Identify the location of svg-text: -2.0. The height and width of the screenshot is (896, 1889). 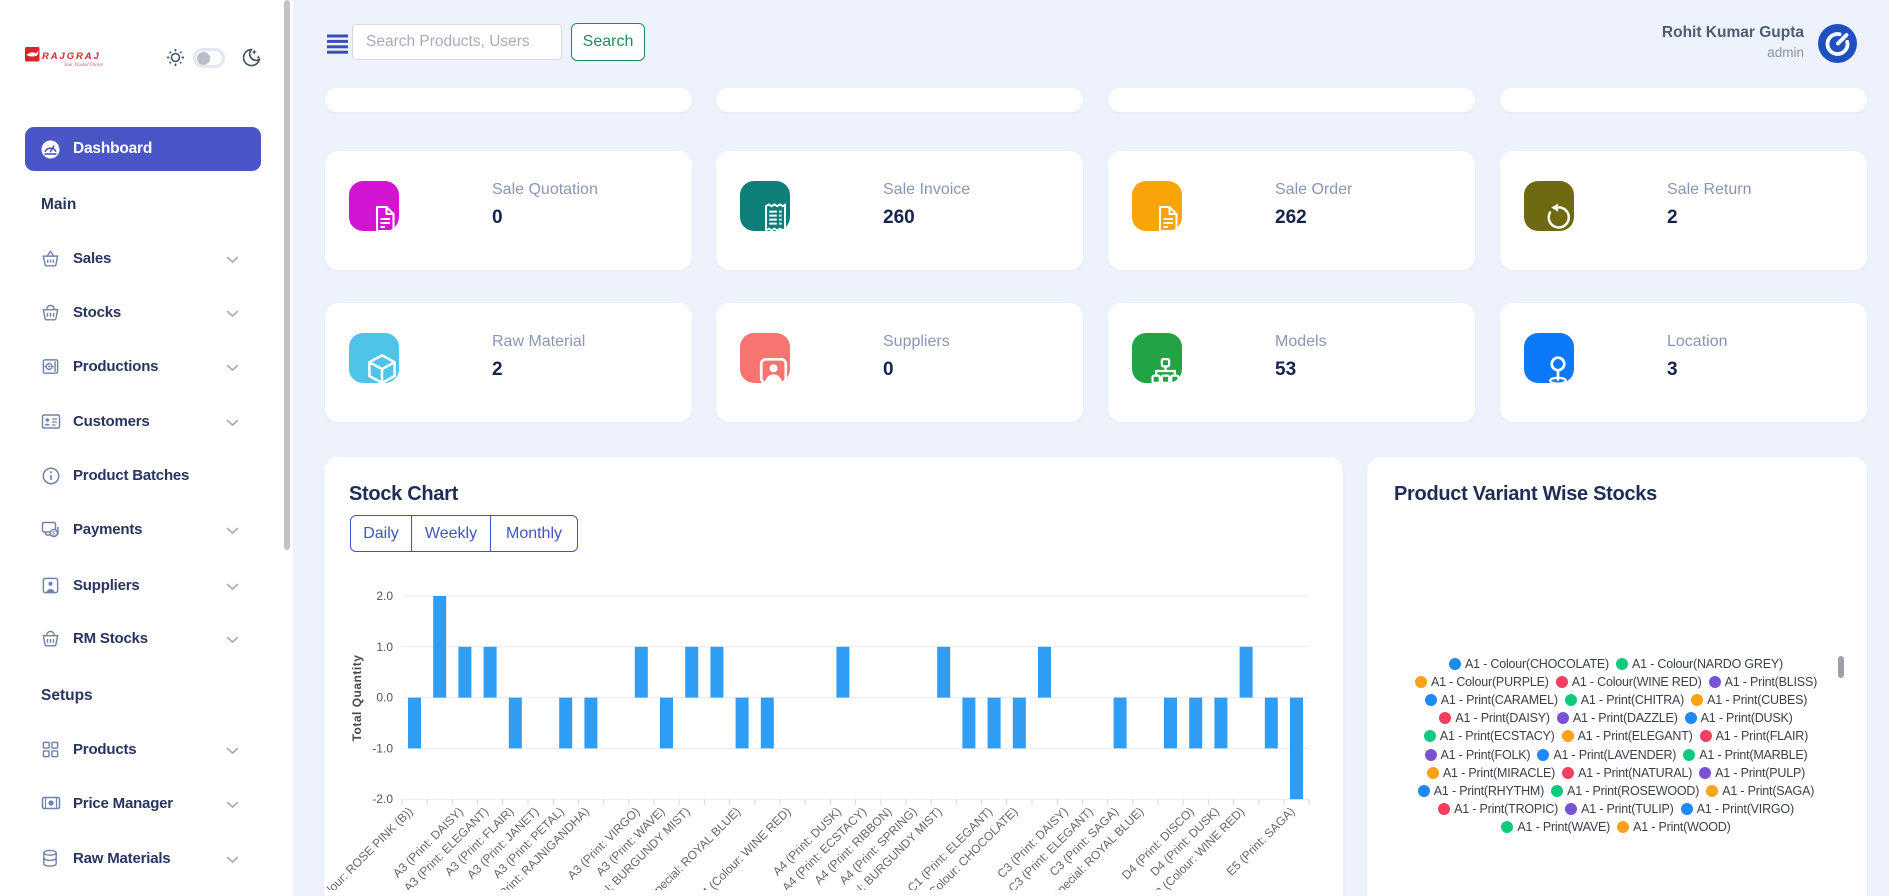
(382, 799).